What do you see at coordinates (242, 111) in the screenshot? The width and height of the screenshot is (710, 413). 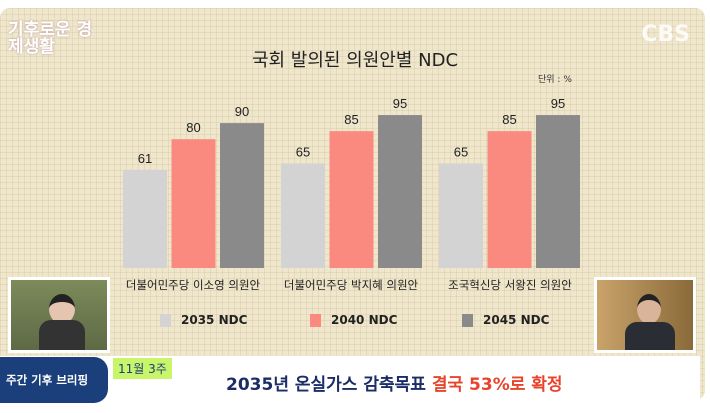 I see `data-label: 90` at bounding box center [242, 111].